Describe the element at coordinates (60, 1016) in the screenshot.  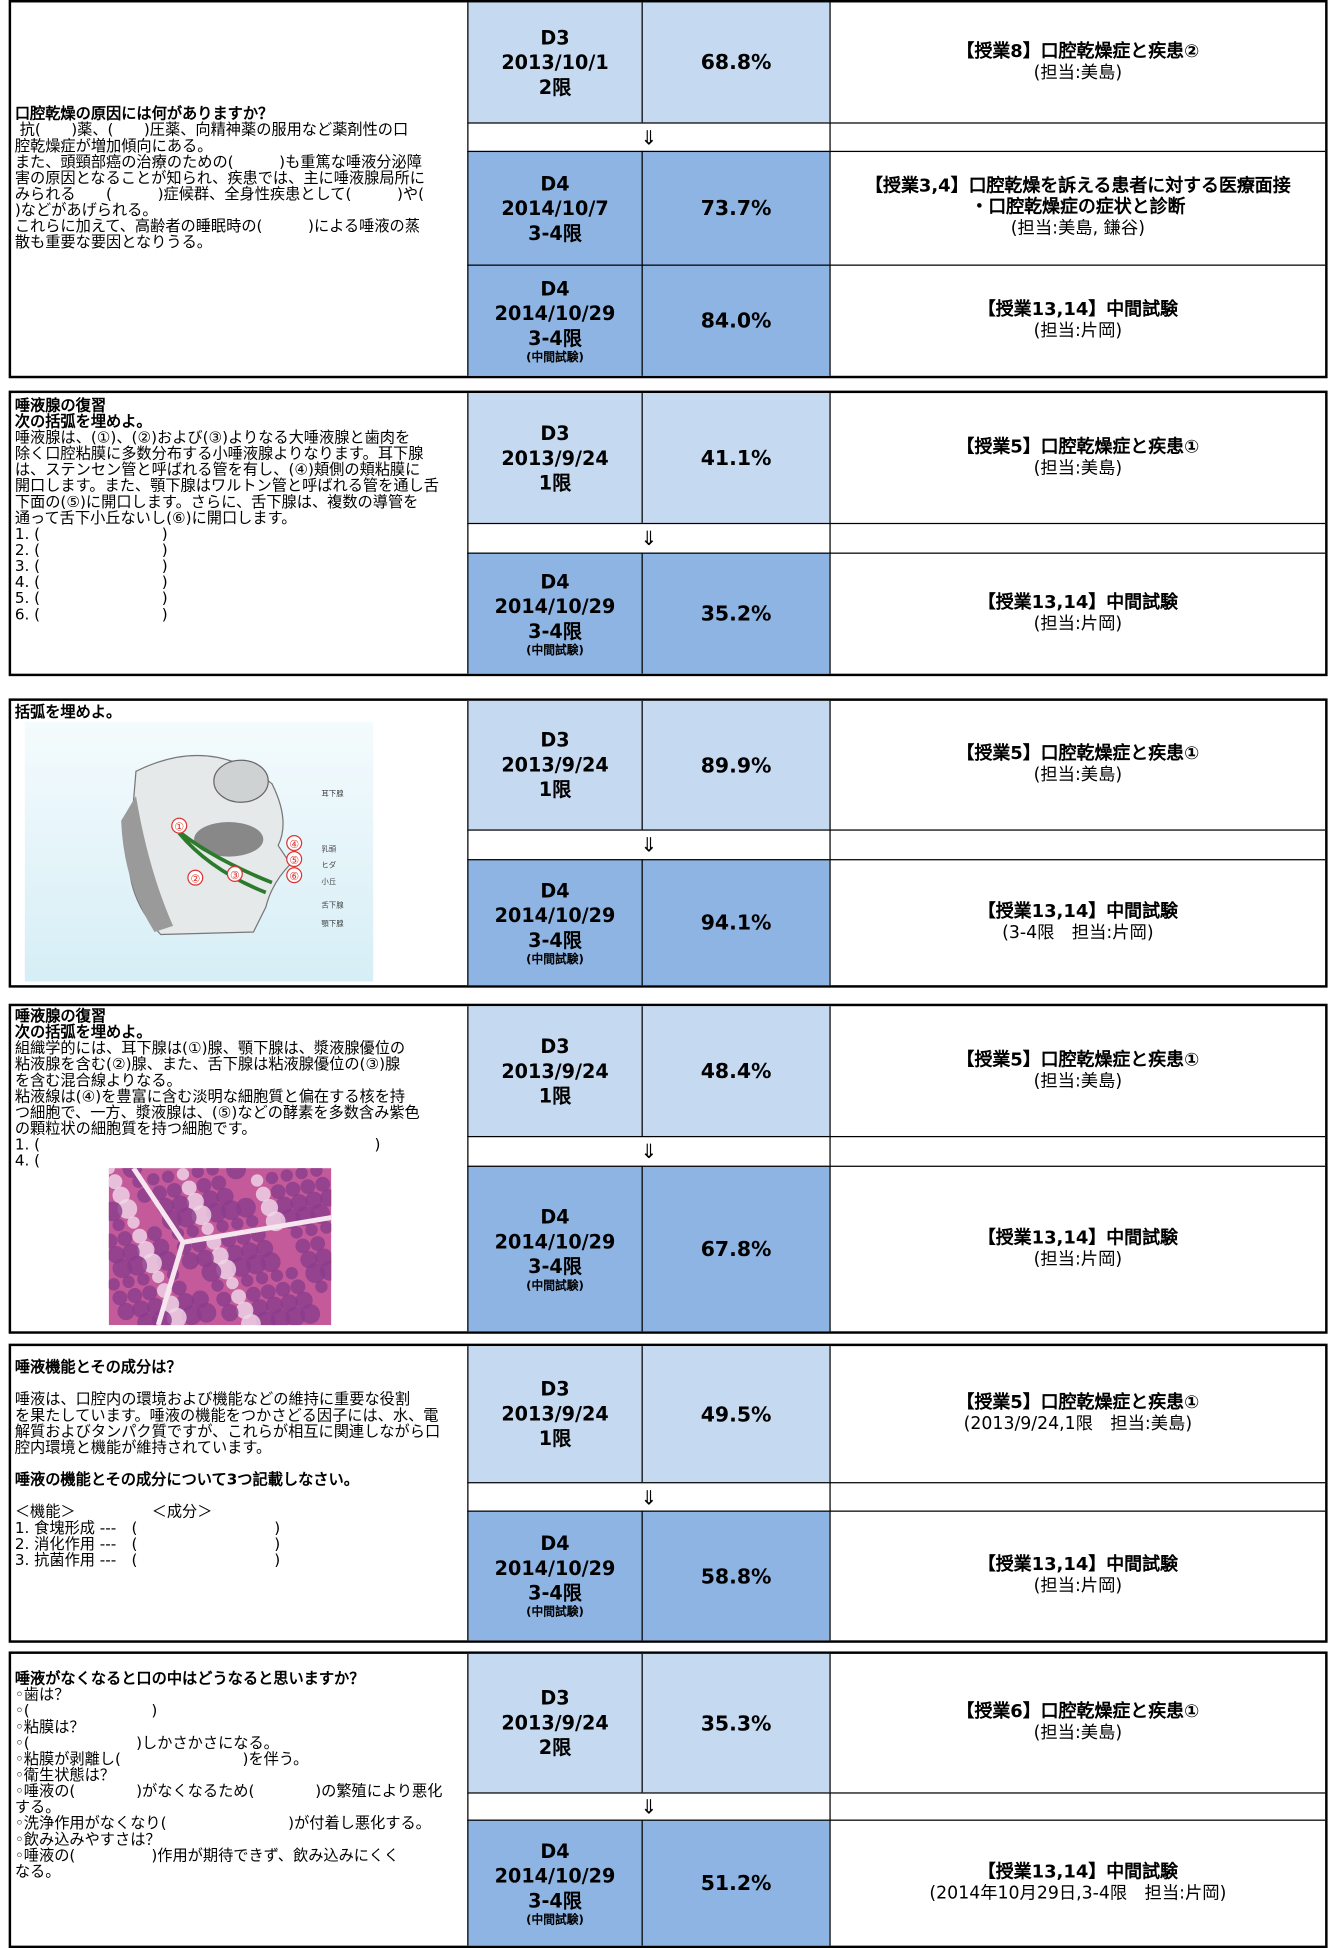
I see `text-line: 唾液腺の復習` at that location.